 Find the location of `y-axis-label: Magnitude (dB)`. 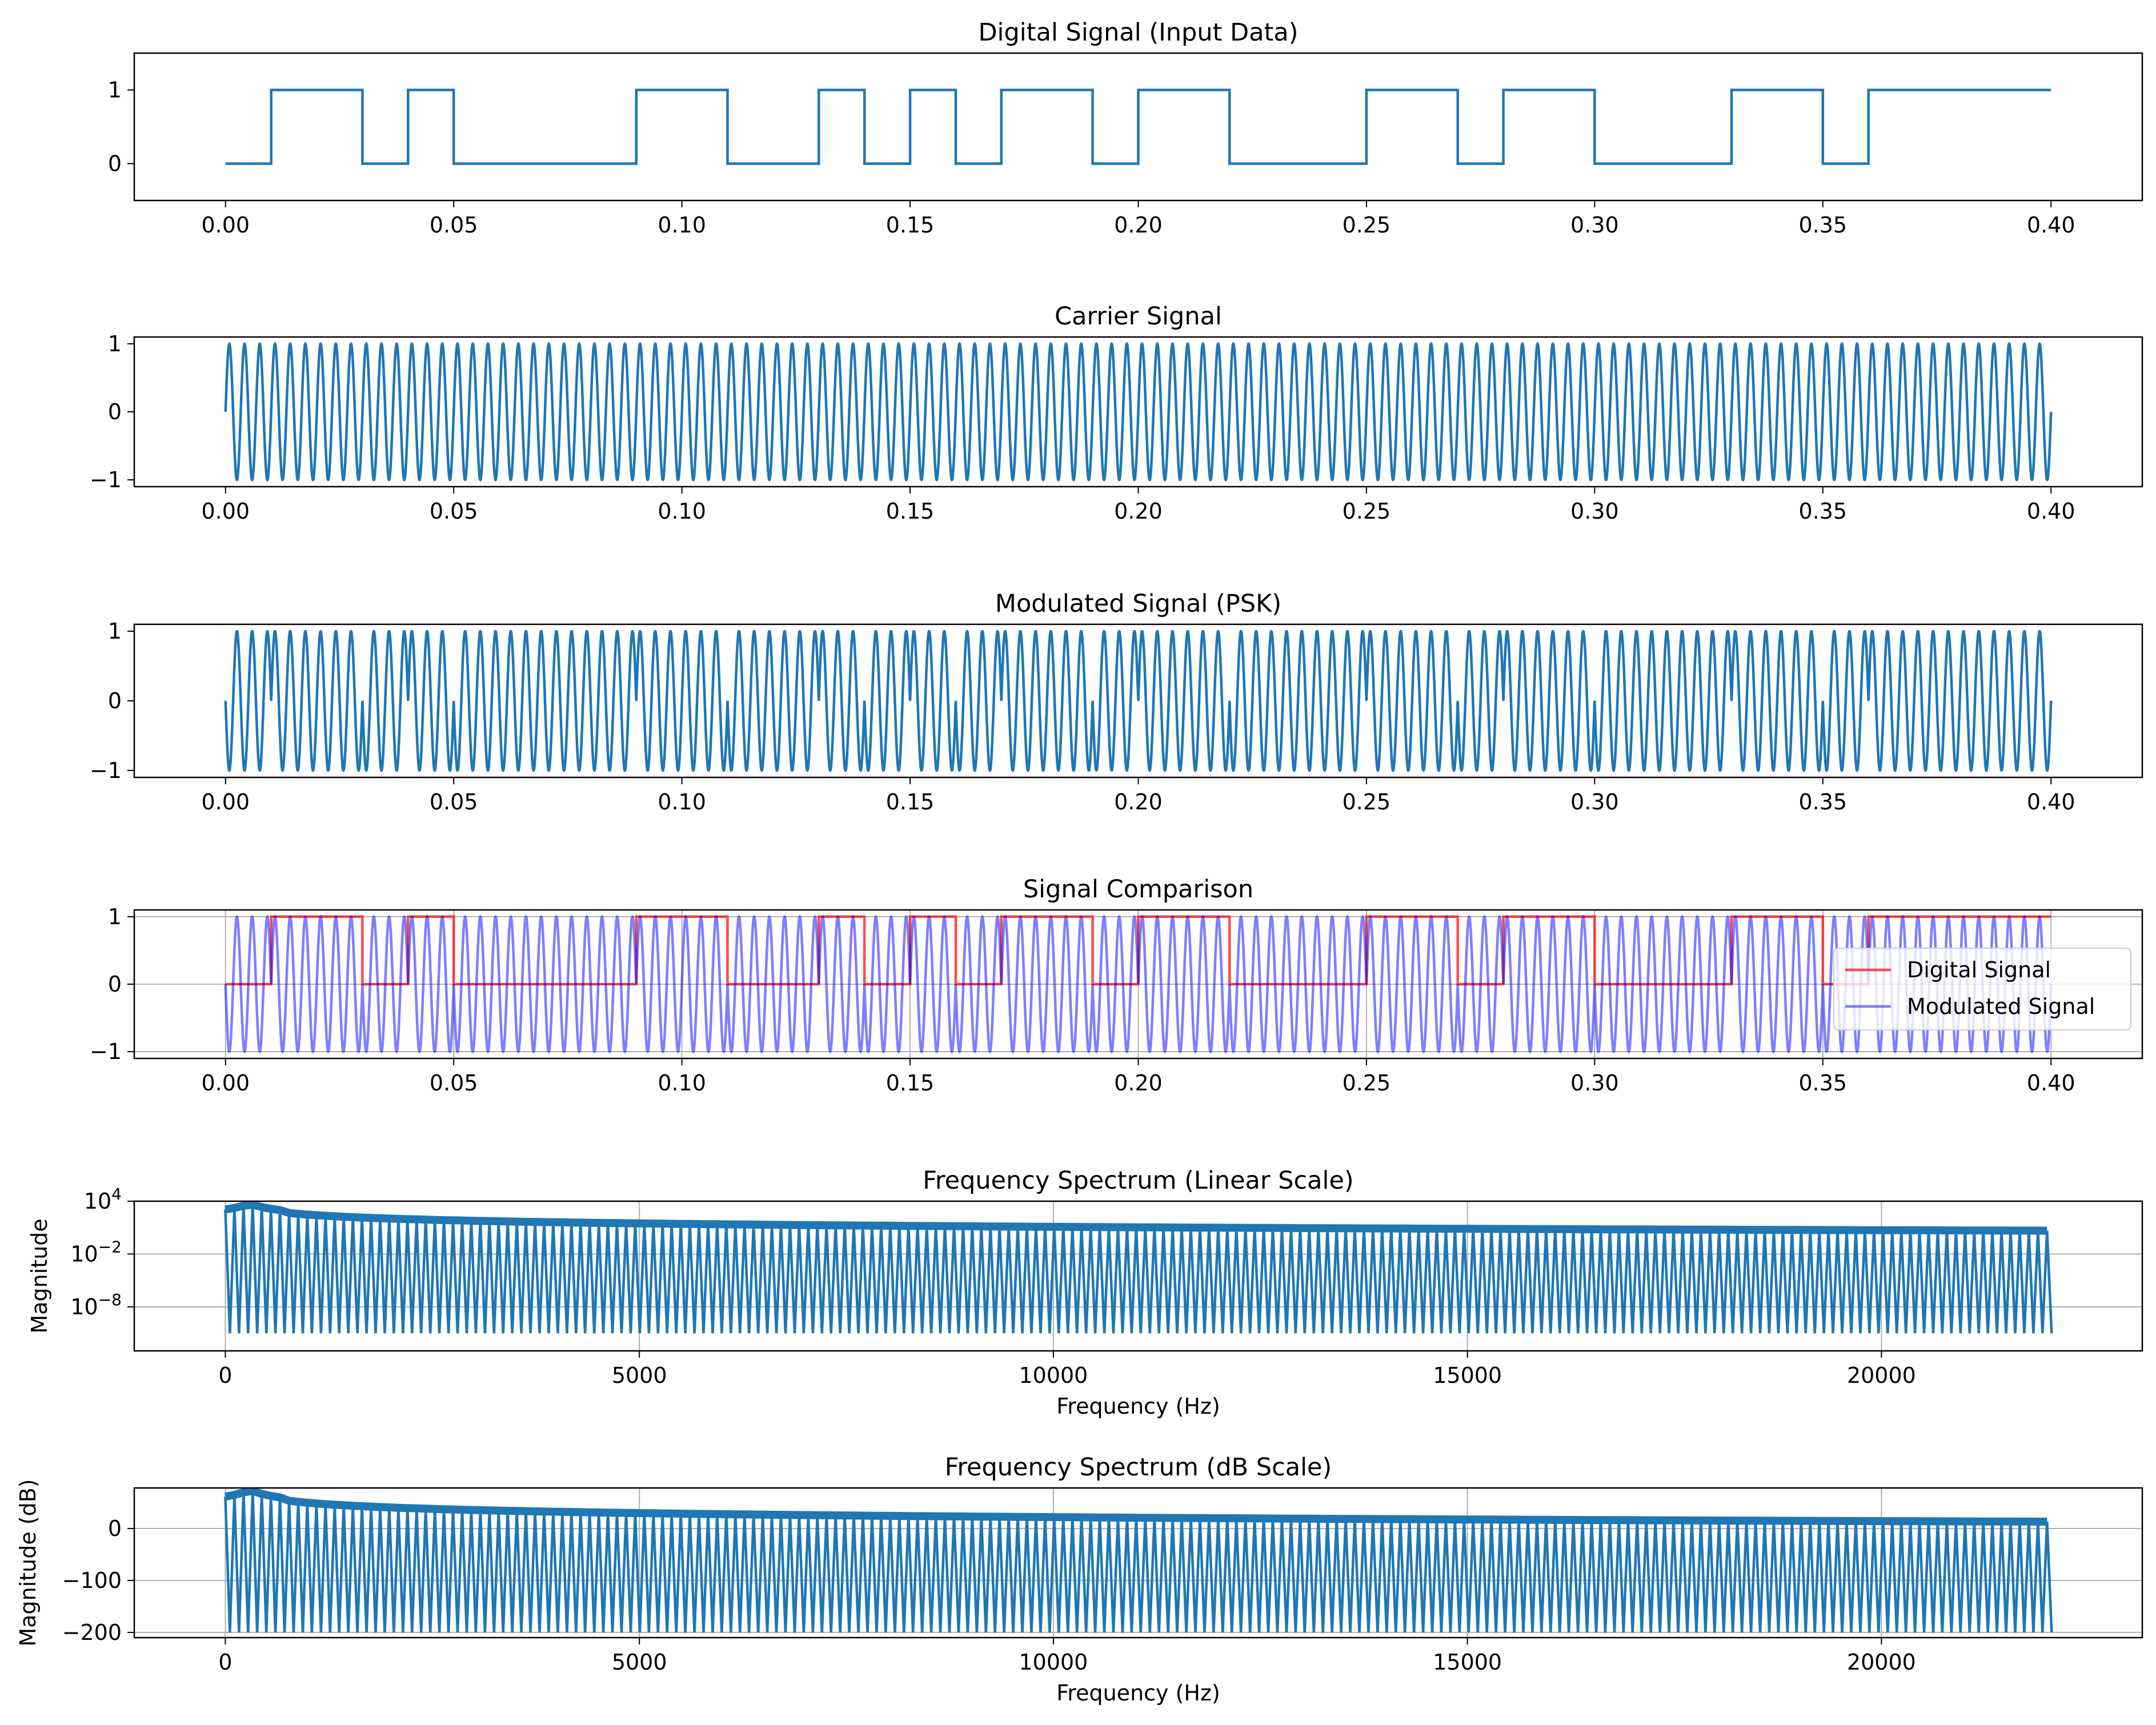

y-axis-label: Magnitude (dB) is located at coordinates (28, 1562).